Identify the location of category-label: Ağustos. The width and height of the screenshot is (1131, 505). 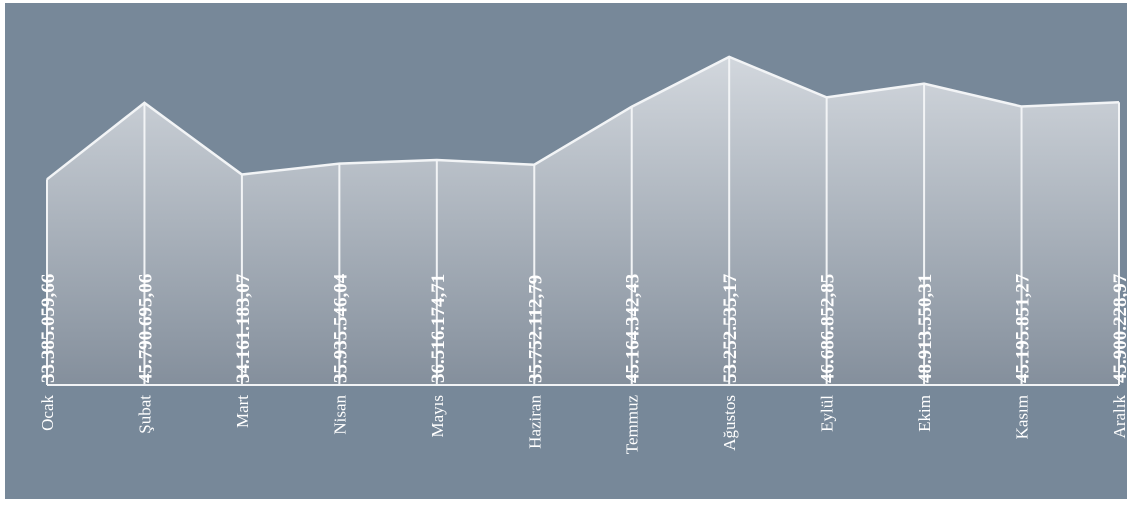
(729, 423).